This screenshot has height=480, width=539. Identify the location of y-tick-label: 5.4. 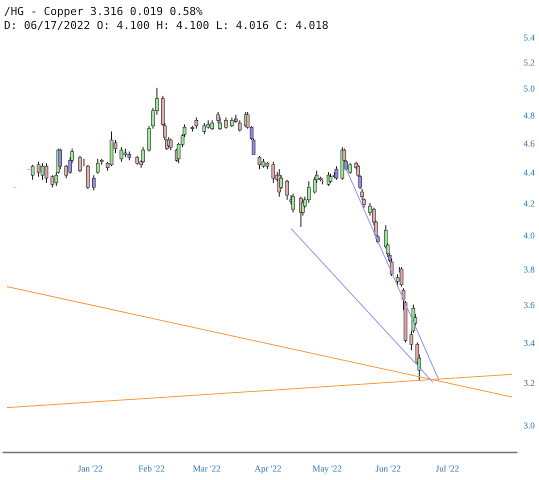
(530, 37).